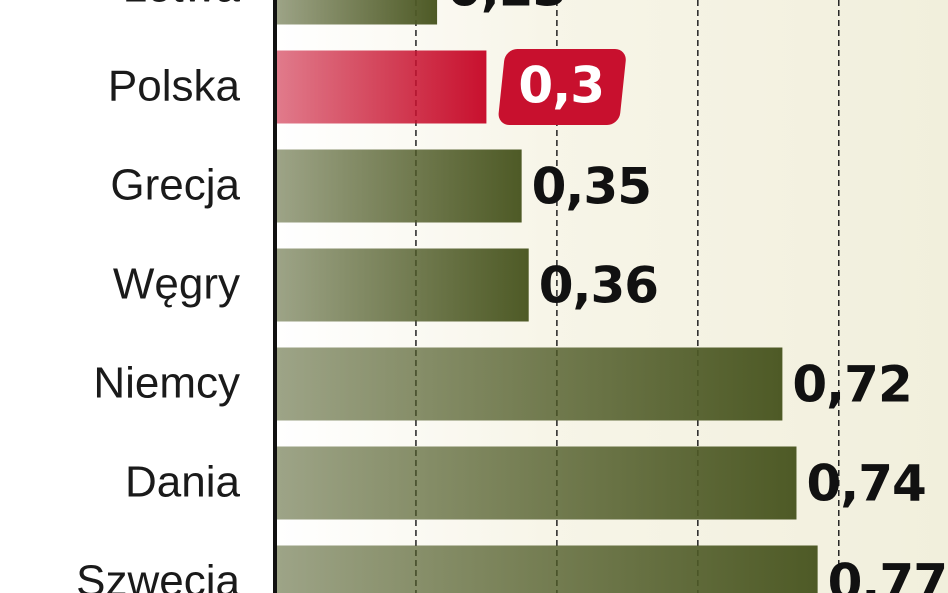 The width and height of the screenshot is (948, 593). I want to click on value-label: 0,23, so click(506, 9).